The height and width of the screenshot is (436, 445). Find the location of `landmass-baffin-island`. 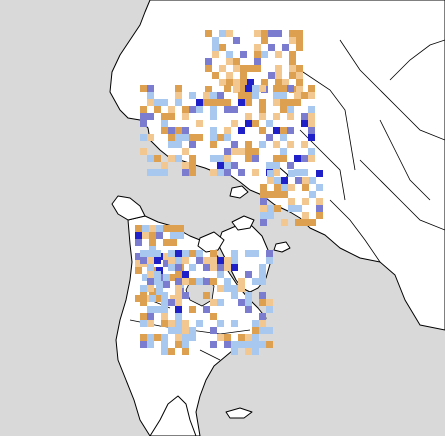

landmass-baffin-island is located at coordinates (211, 242).